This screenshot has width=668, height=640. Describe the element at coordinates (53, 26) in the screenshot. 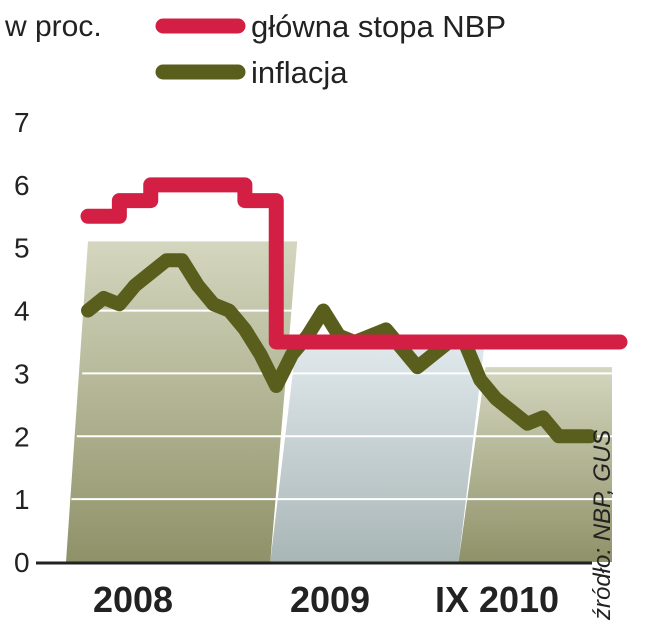

I see `unit-label: w proc.` at that location.